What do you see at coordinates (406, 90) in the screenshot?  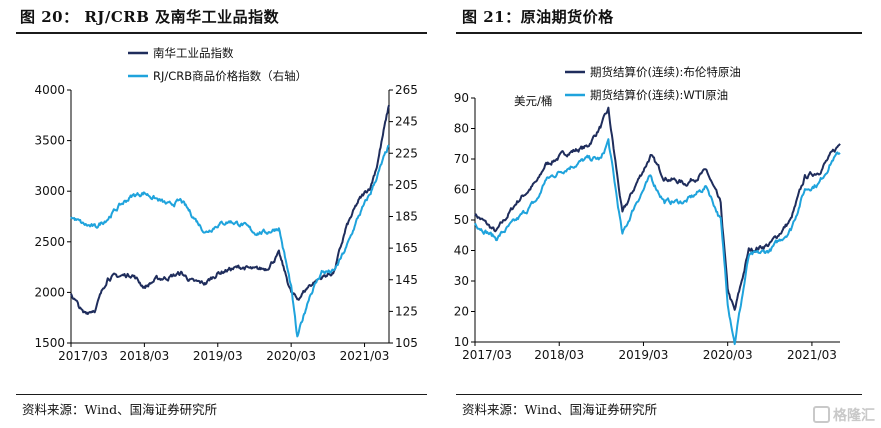 I see `left-y2-tick-label: 265` at bounding box center [406, 90].